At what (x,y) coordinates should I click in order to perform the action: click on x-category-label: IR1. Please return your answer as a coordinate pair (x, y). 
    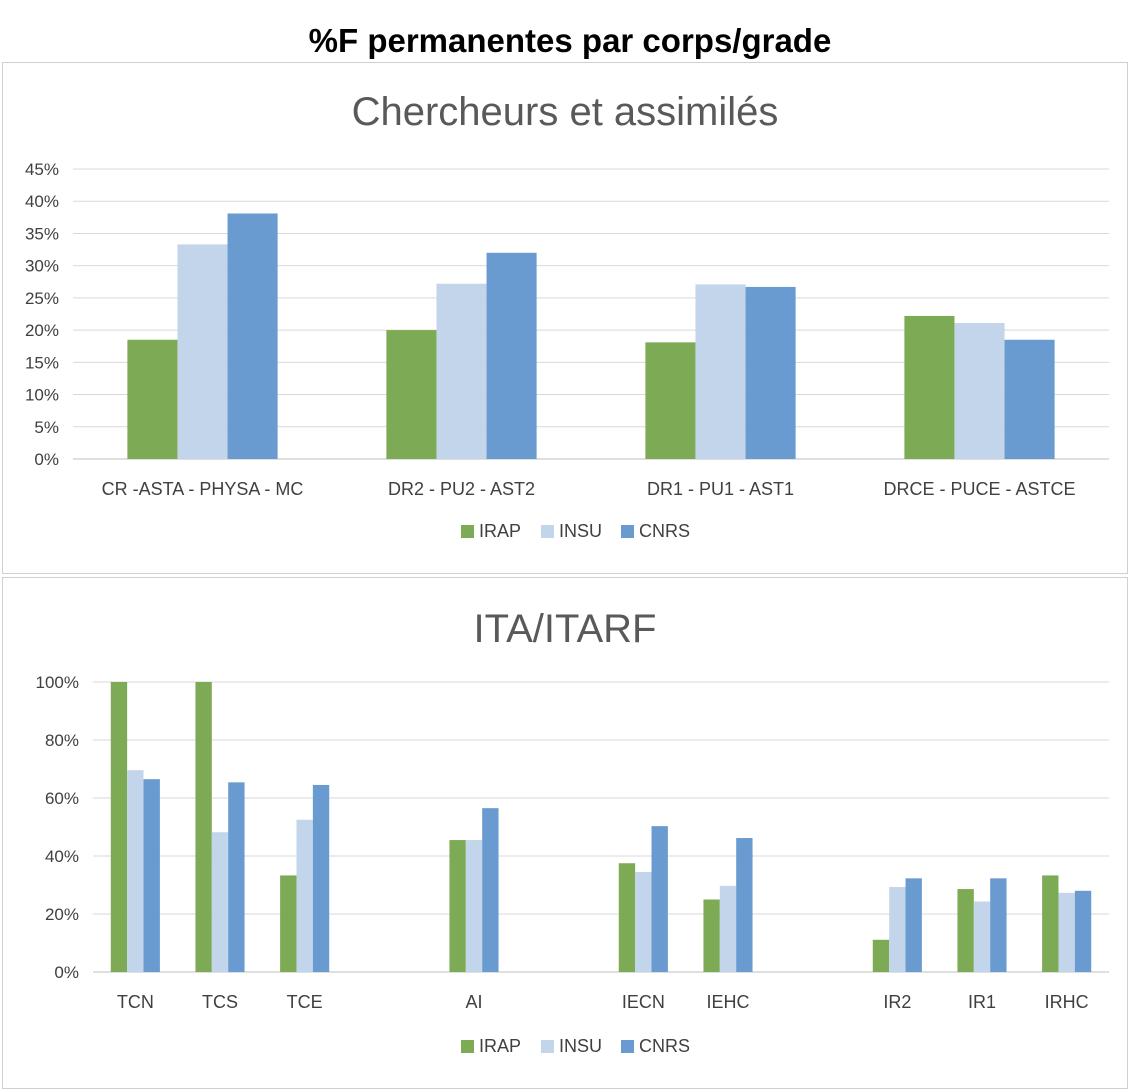
    Looking at the image, I should click on (982, 1002).